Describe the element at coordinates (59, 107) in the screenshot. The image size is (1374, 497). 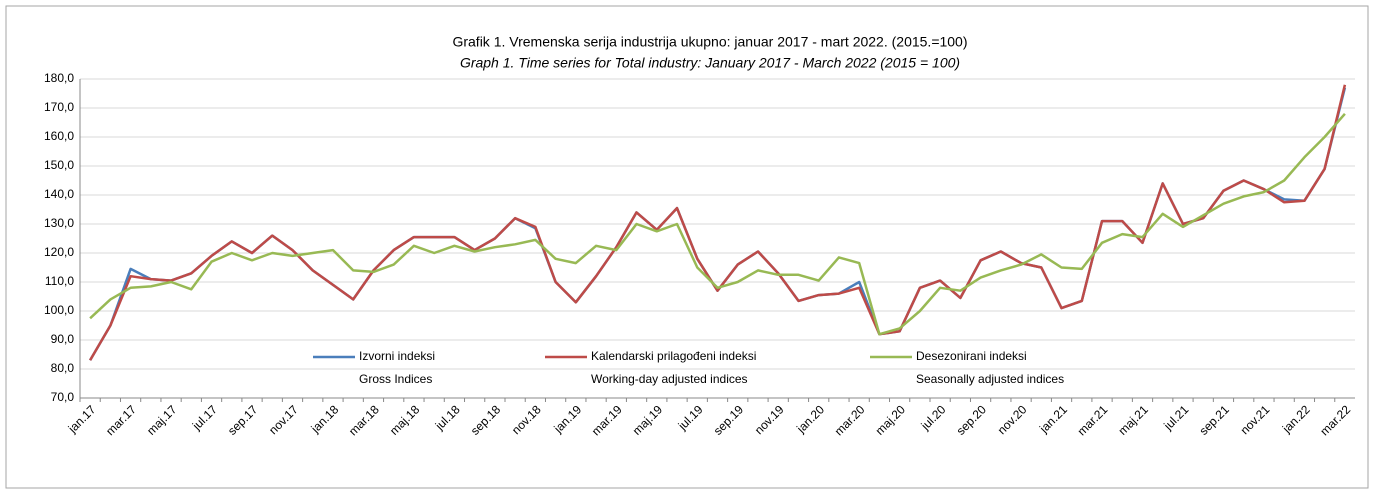
I see `y-tick-label: 170,0` at that location.